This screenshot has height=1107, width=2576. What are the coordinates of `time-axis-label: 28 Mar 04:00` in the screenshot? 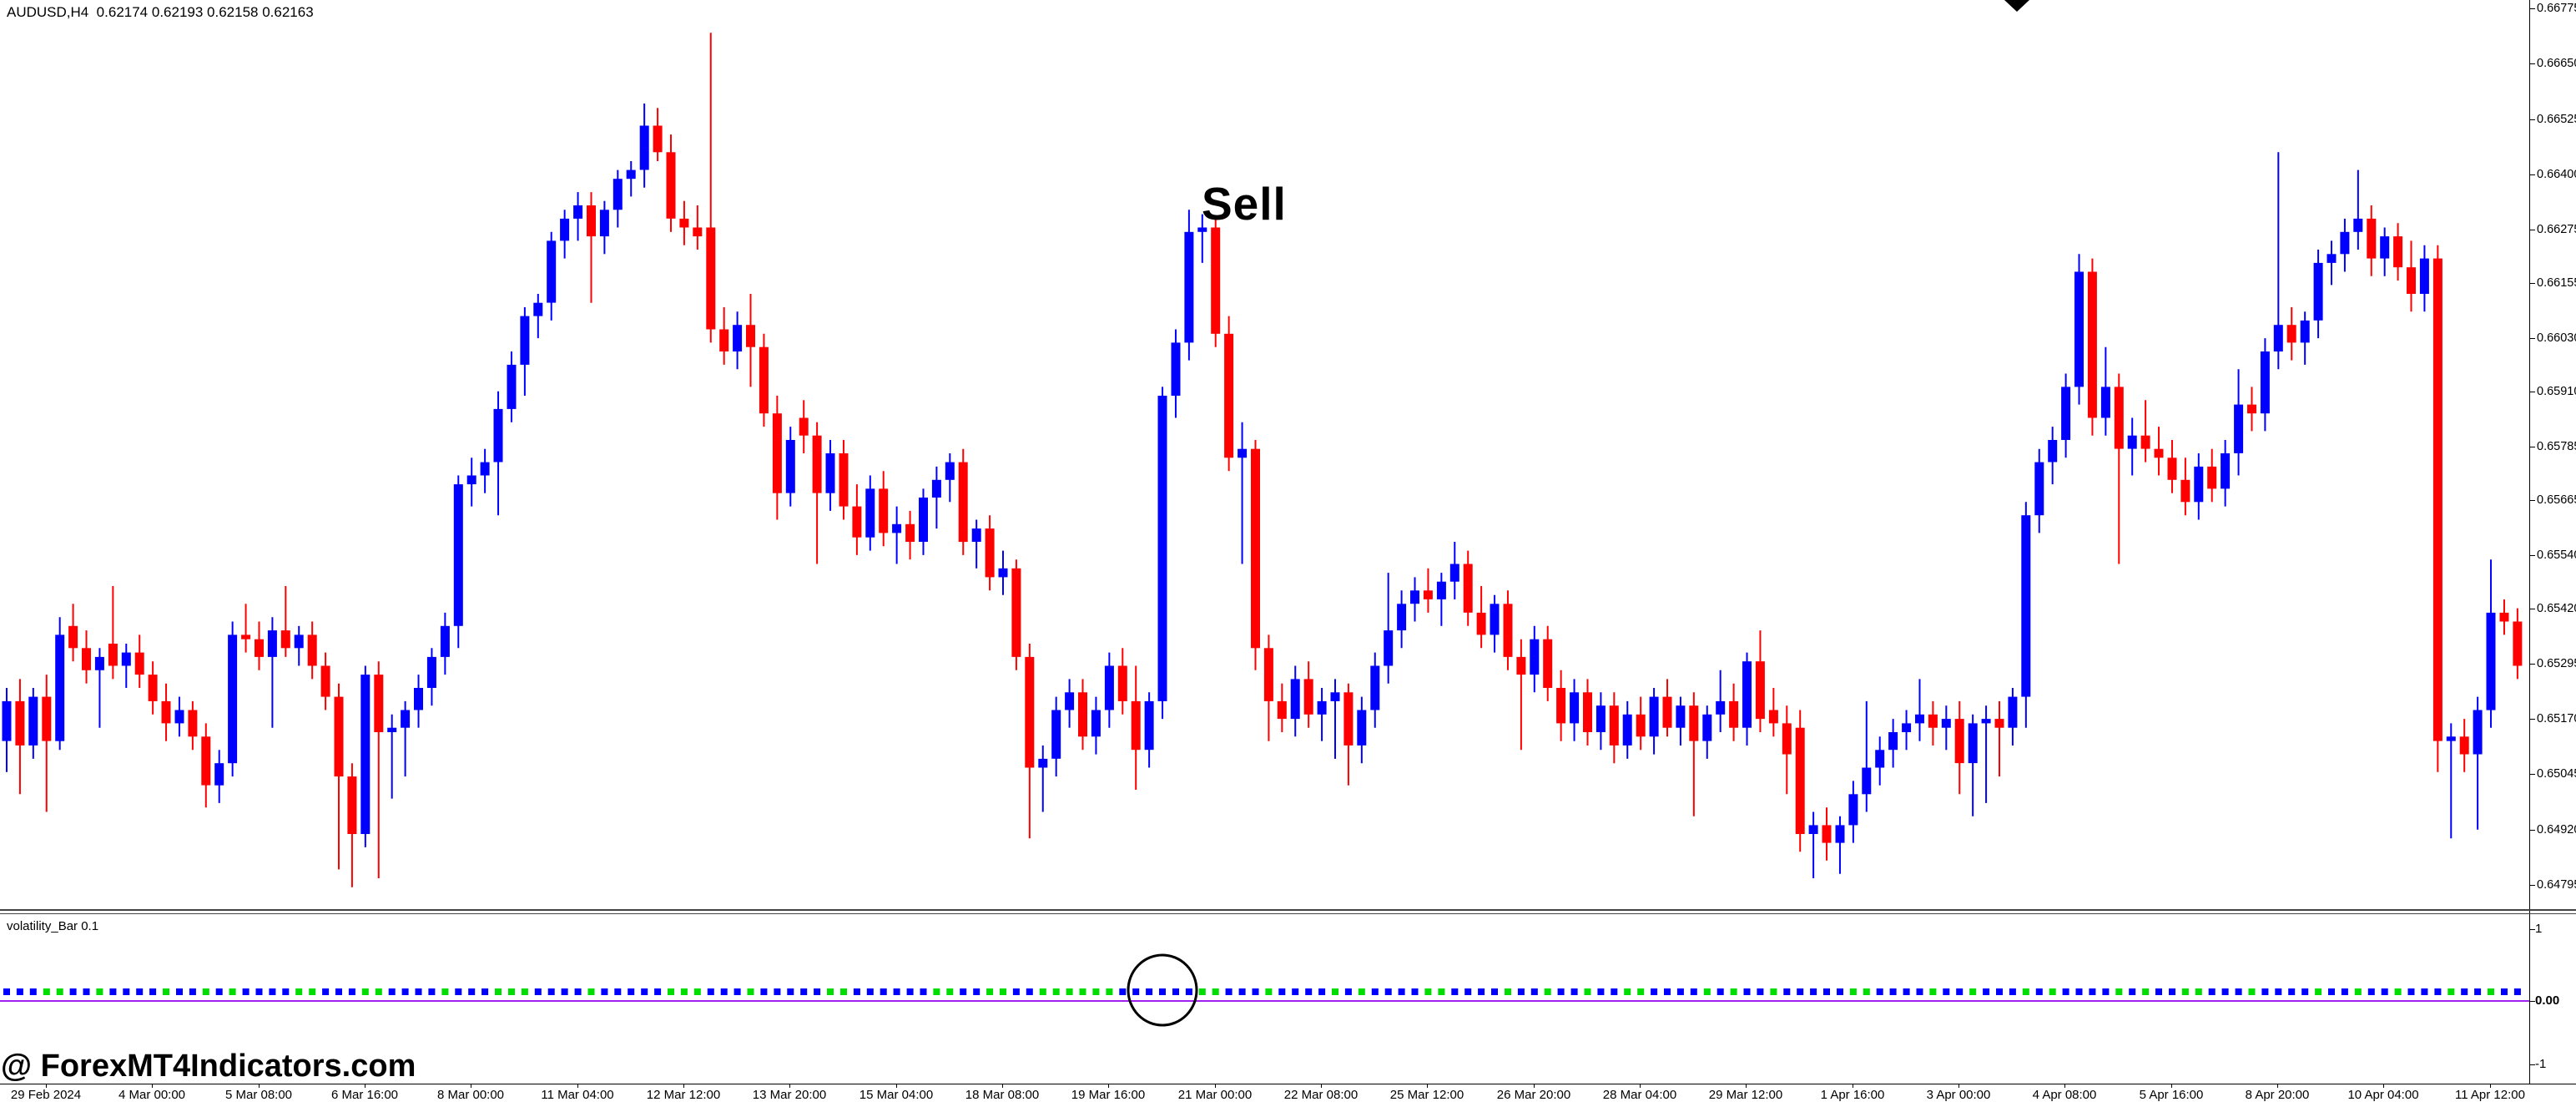 It's located at (1640, 1095).